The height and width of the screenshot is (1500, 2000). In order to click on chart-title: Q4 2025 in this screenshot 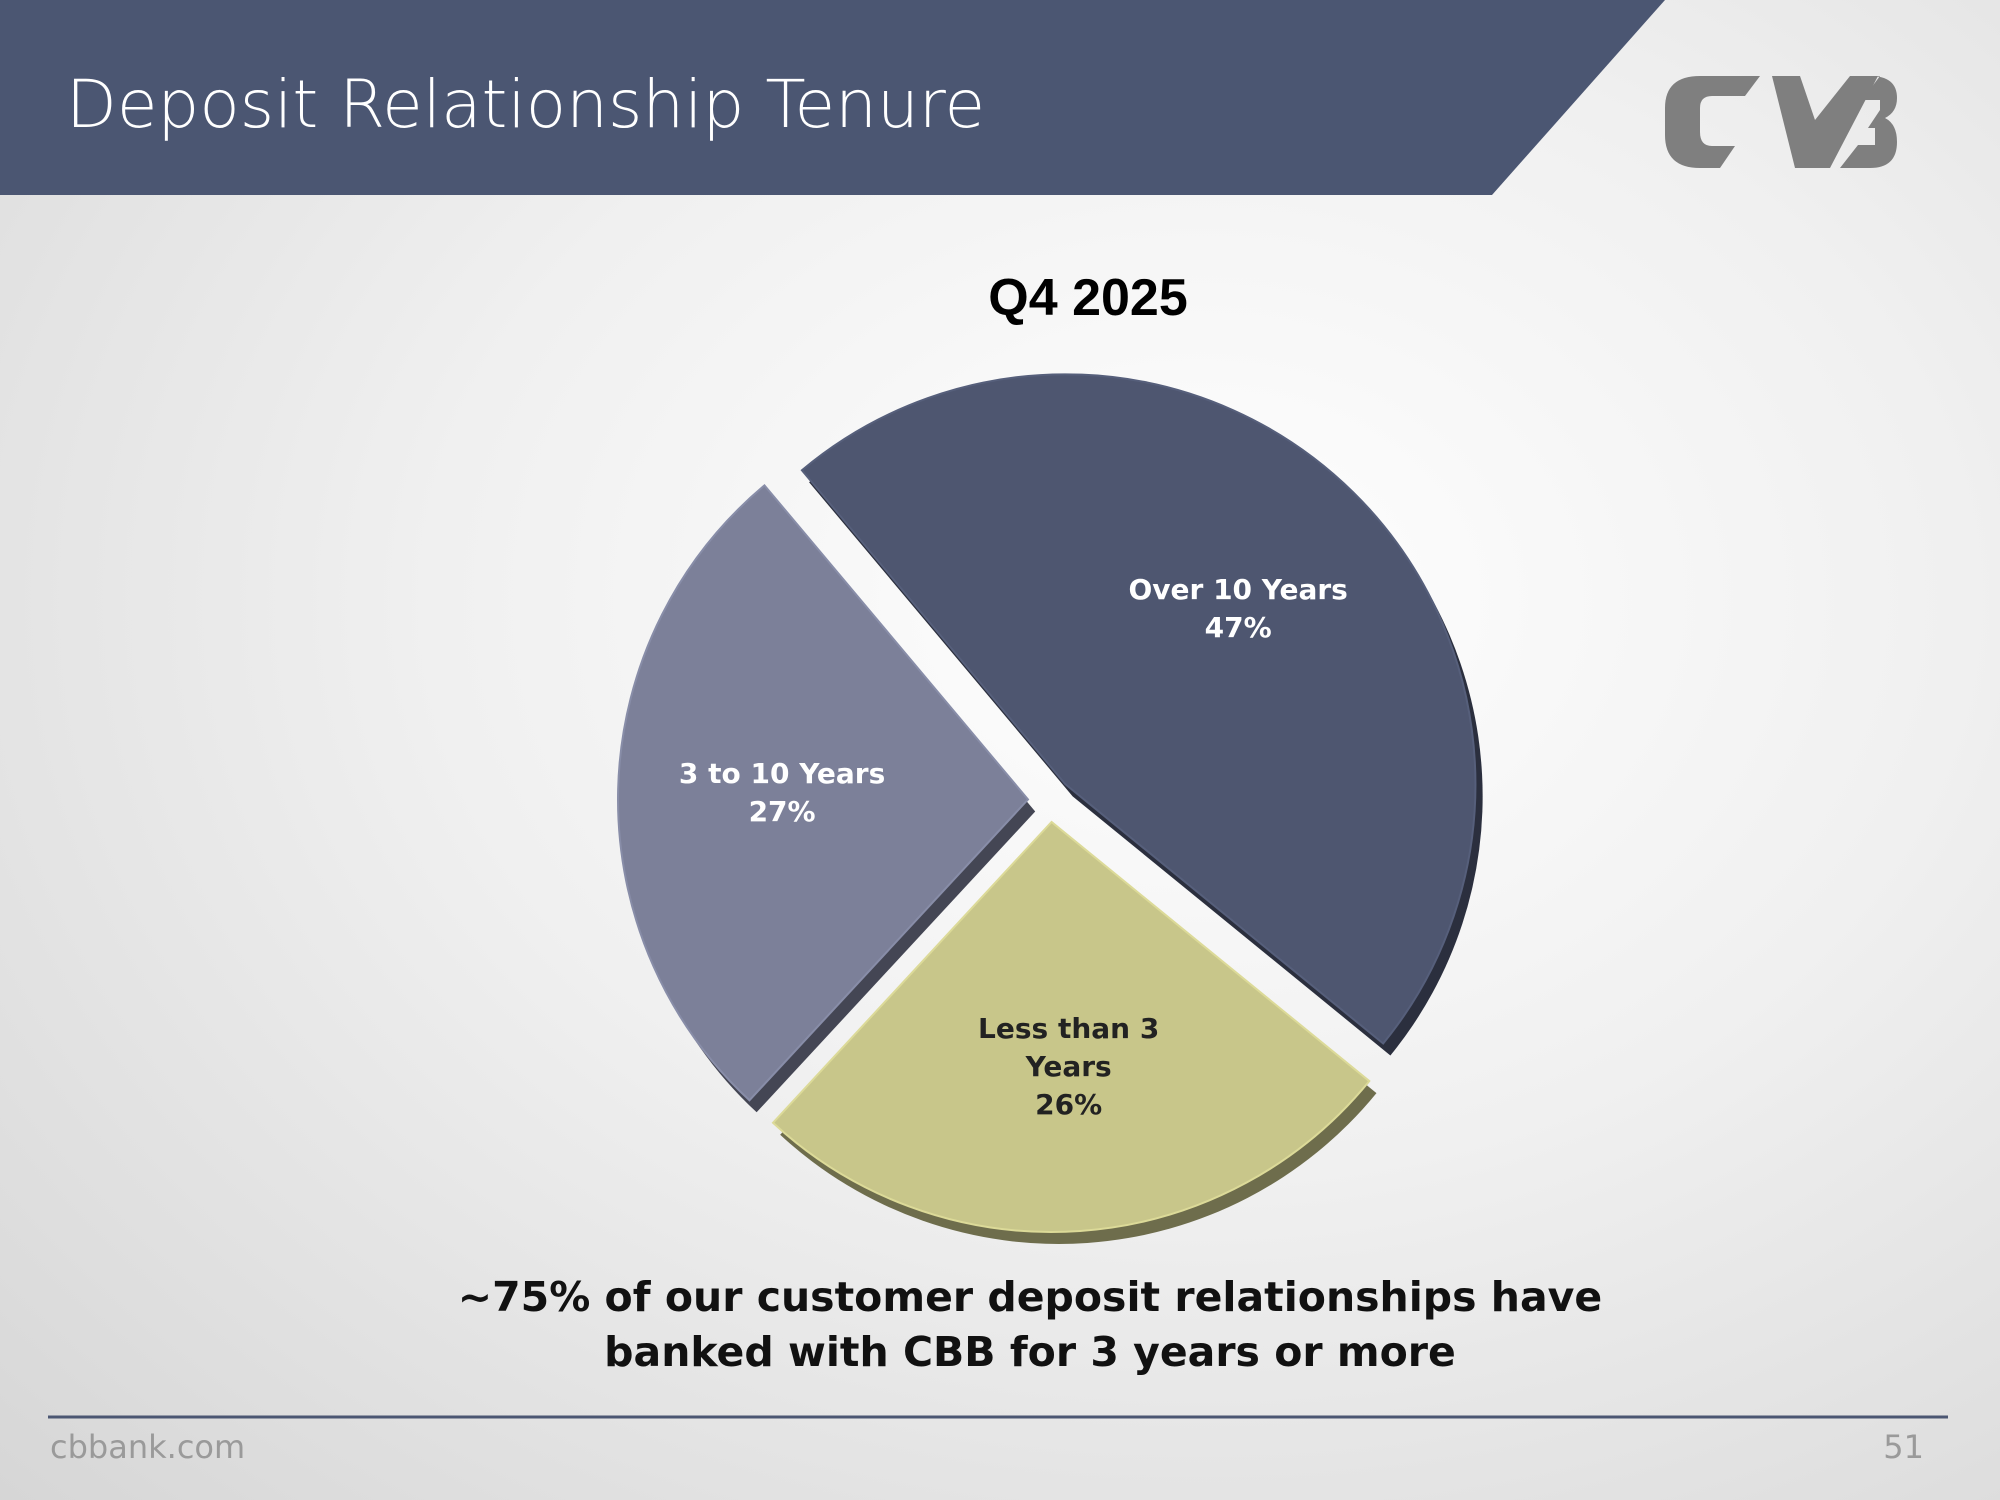, I will do `click(1088, 298)`.